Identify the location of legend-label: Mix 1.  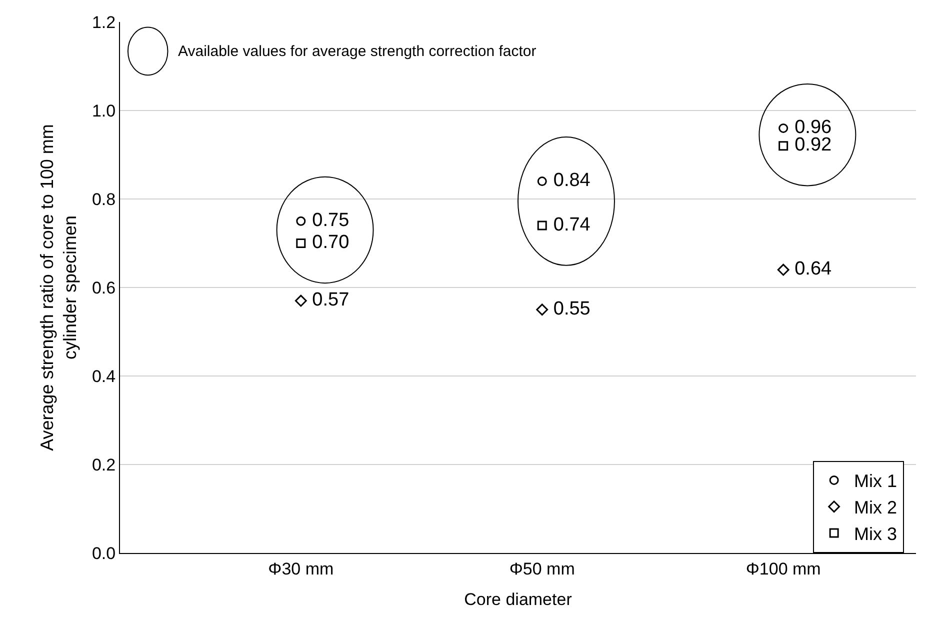
(876, 481).